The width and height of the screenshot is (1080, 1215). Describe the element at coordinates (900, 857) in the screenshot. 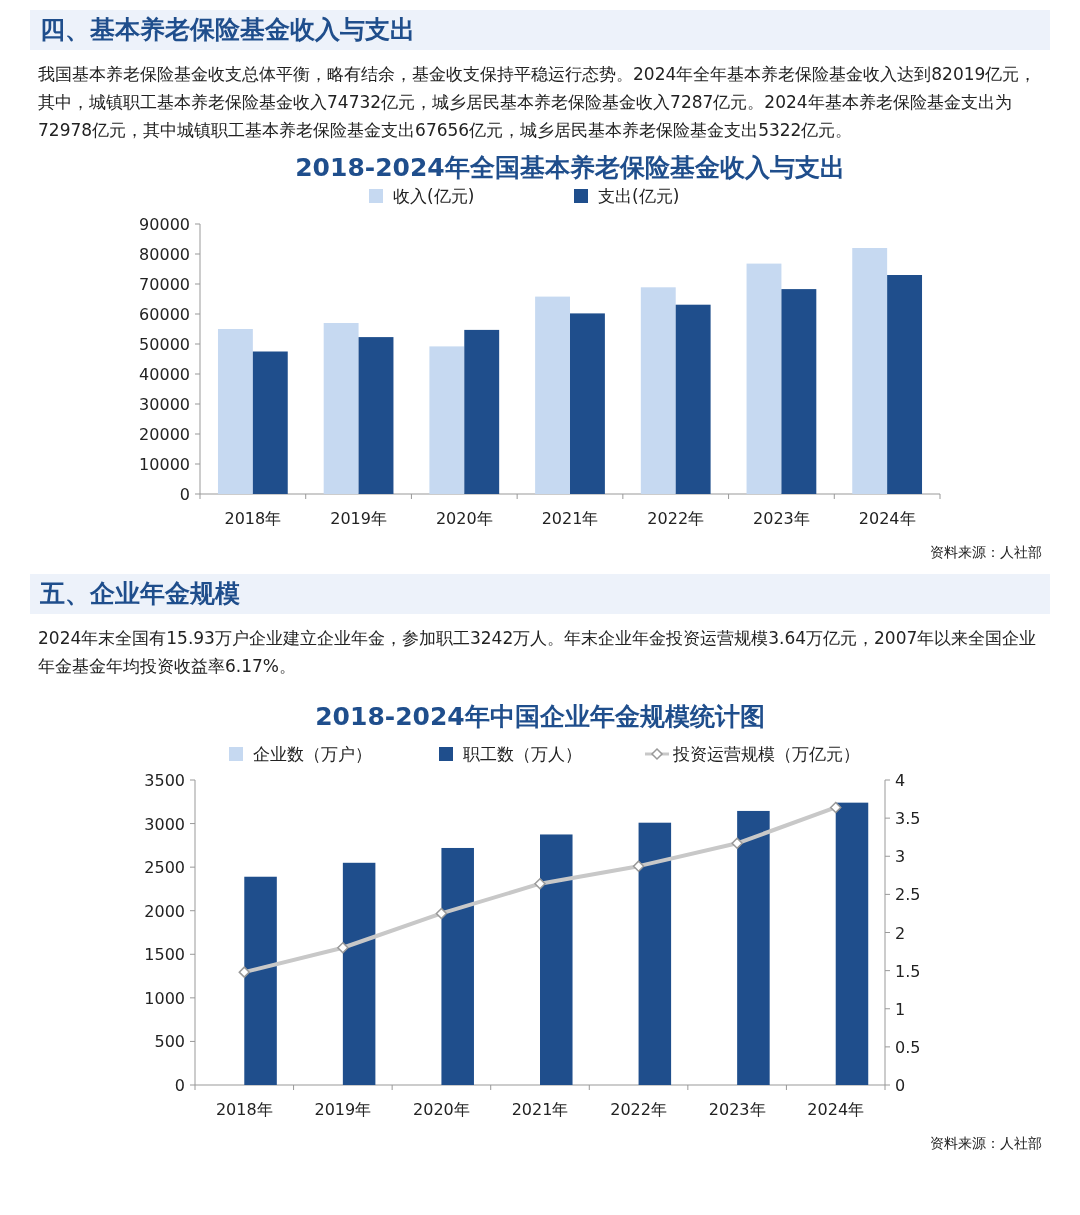

I see `y2-tick-label: 3` at that location.